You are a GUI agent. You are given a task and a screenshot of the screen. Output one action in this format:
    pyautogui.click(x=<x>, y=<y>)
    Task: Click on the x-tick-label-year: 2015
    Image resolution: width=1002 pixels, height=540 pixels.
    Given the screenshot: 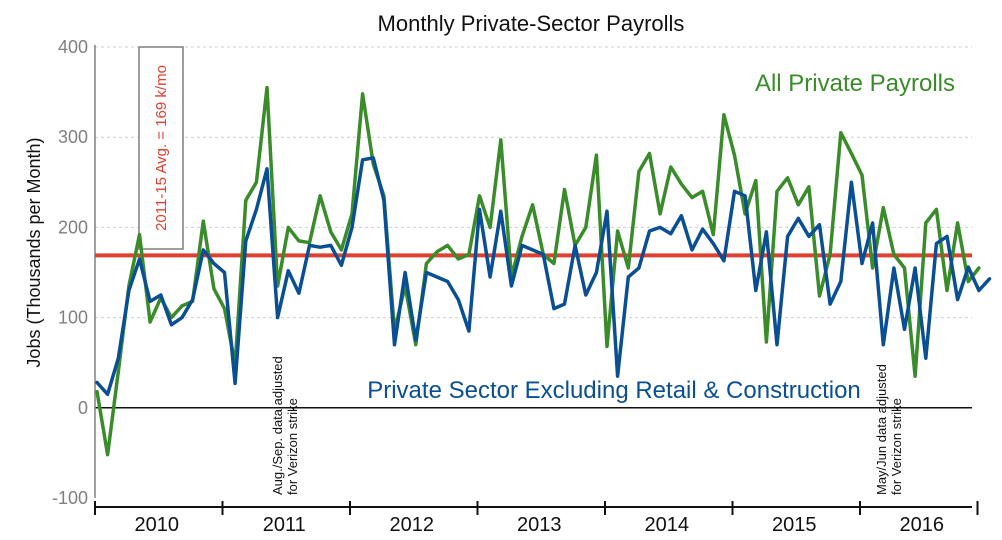 What is the action you would take?
    pyautogui.click(x=794, y=525)
    